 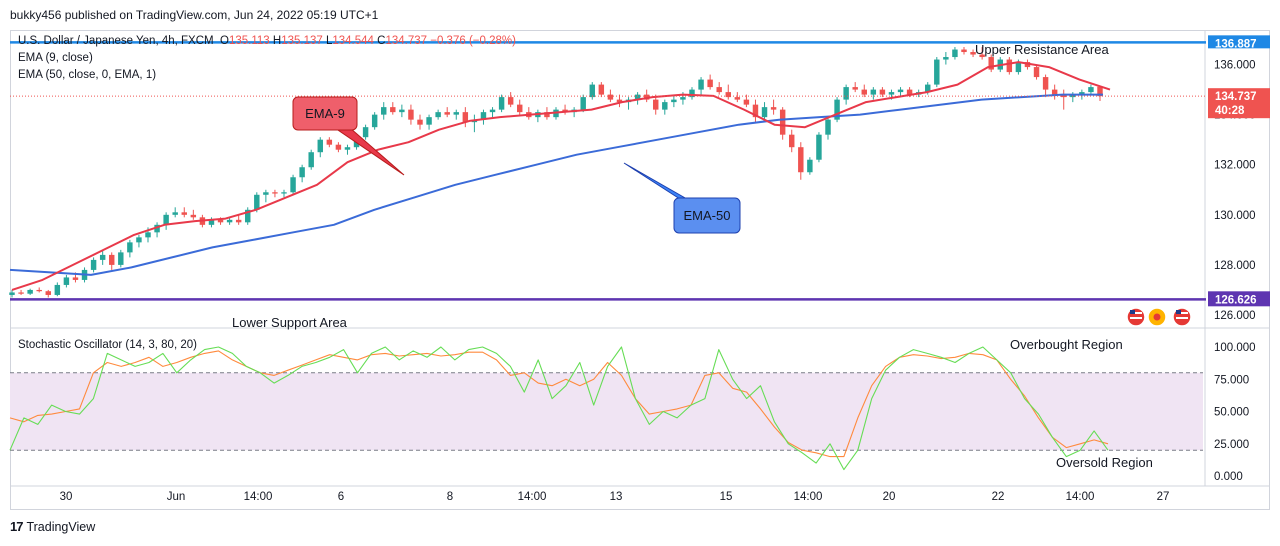 What do you see at coordinates (1104, 462) in the screenshot?
I see `oversold-label: Oversold Region` at bounding box center [1104, 462].